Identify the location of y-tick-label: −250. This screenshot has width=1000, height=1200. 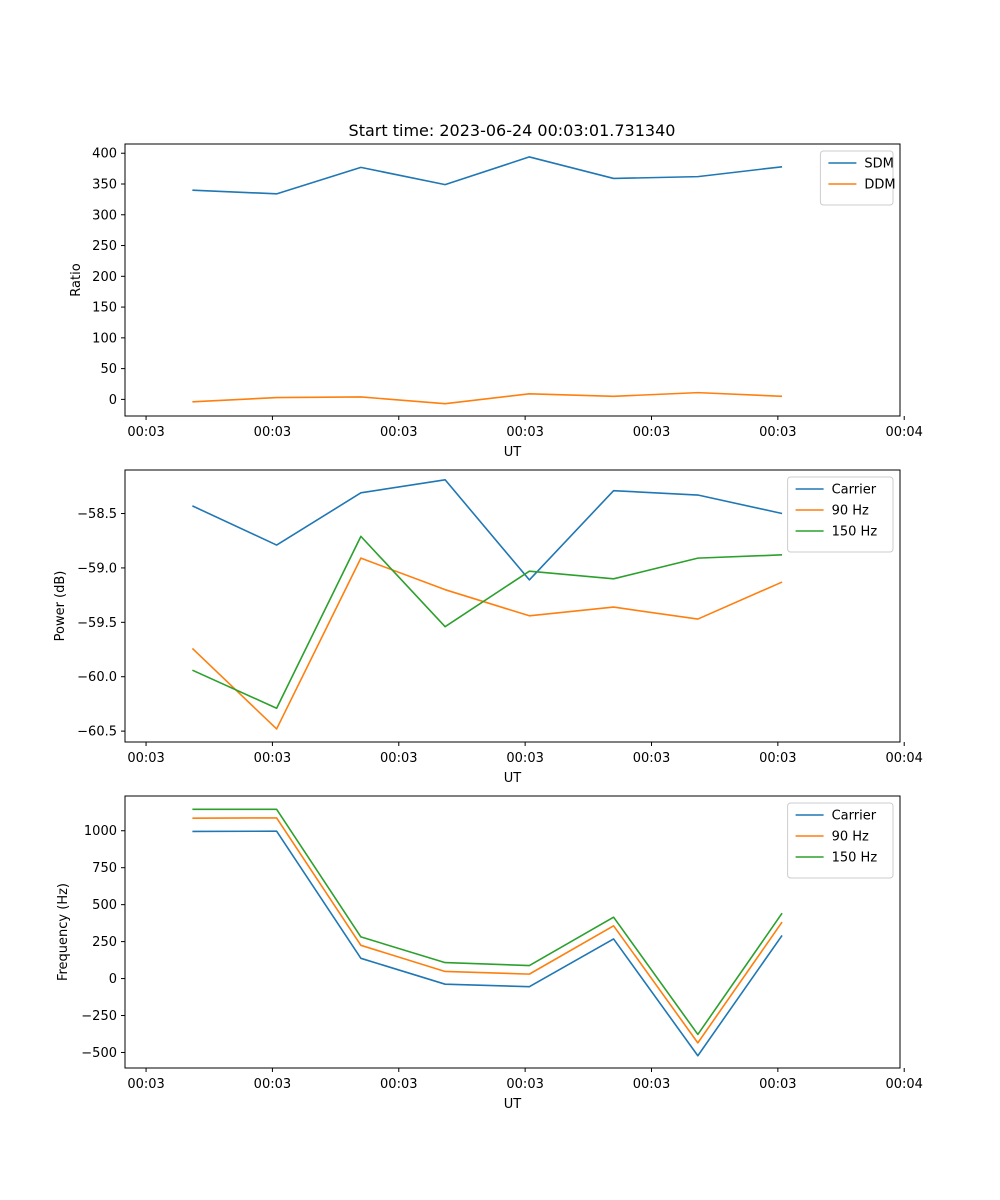
(99, 1016).